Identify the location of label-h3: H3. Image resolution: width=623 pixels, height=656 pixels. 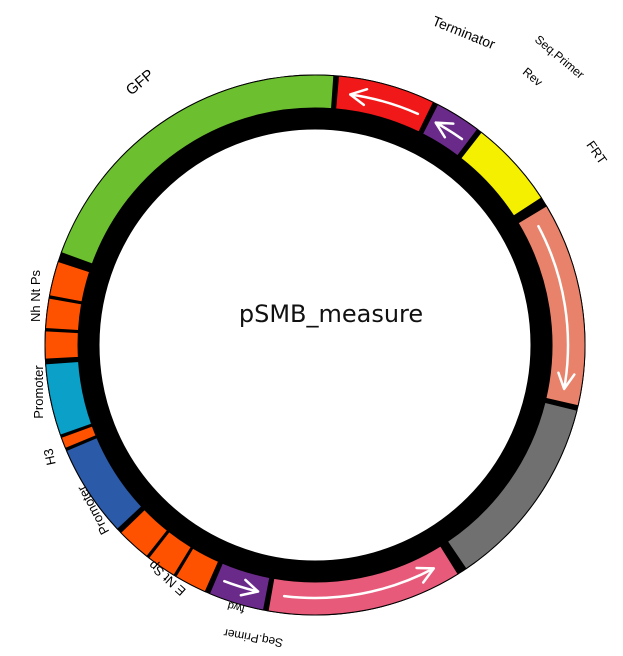
(50, 456).